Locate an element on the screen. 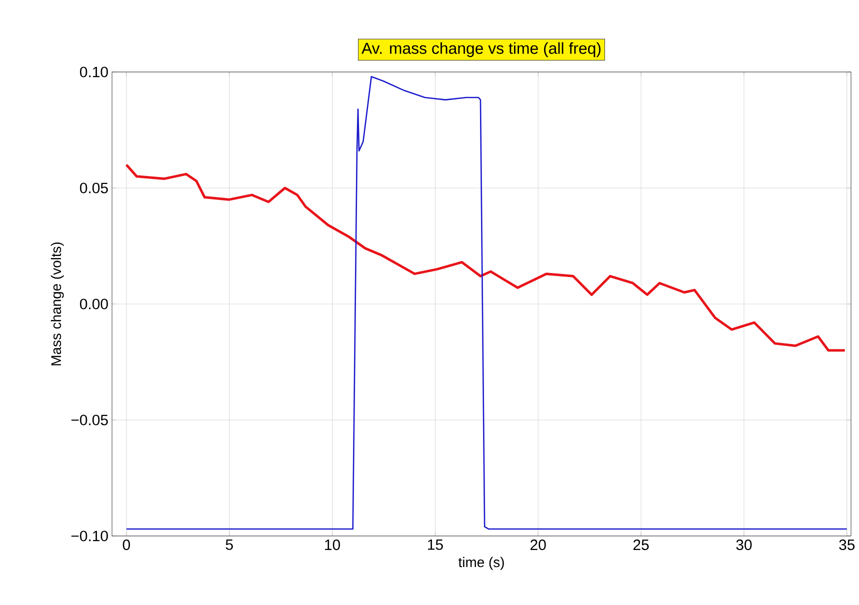 This screenshot has height=605, width=859. y-tick-label: −0.05 is located at coordinates (89, 420).